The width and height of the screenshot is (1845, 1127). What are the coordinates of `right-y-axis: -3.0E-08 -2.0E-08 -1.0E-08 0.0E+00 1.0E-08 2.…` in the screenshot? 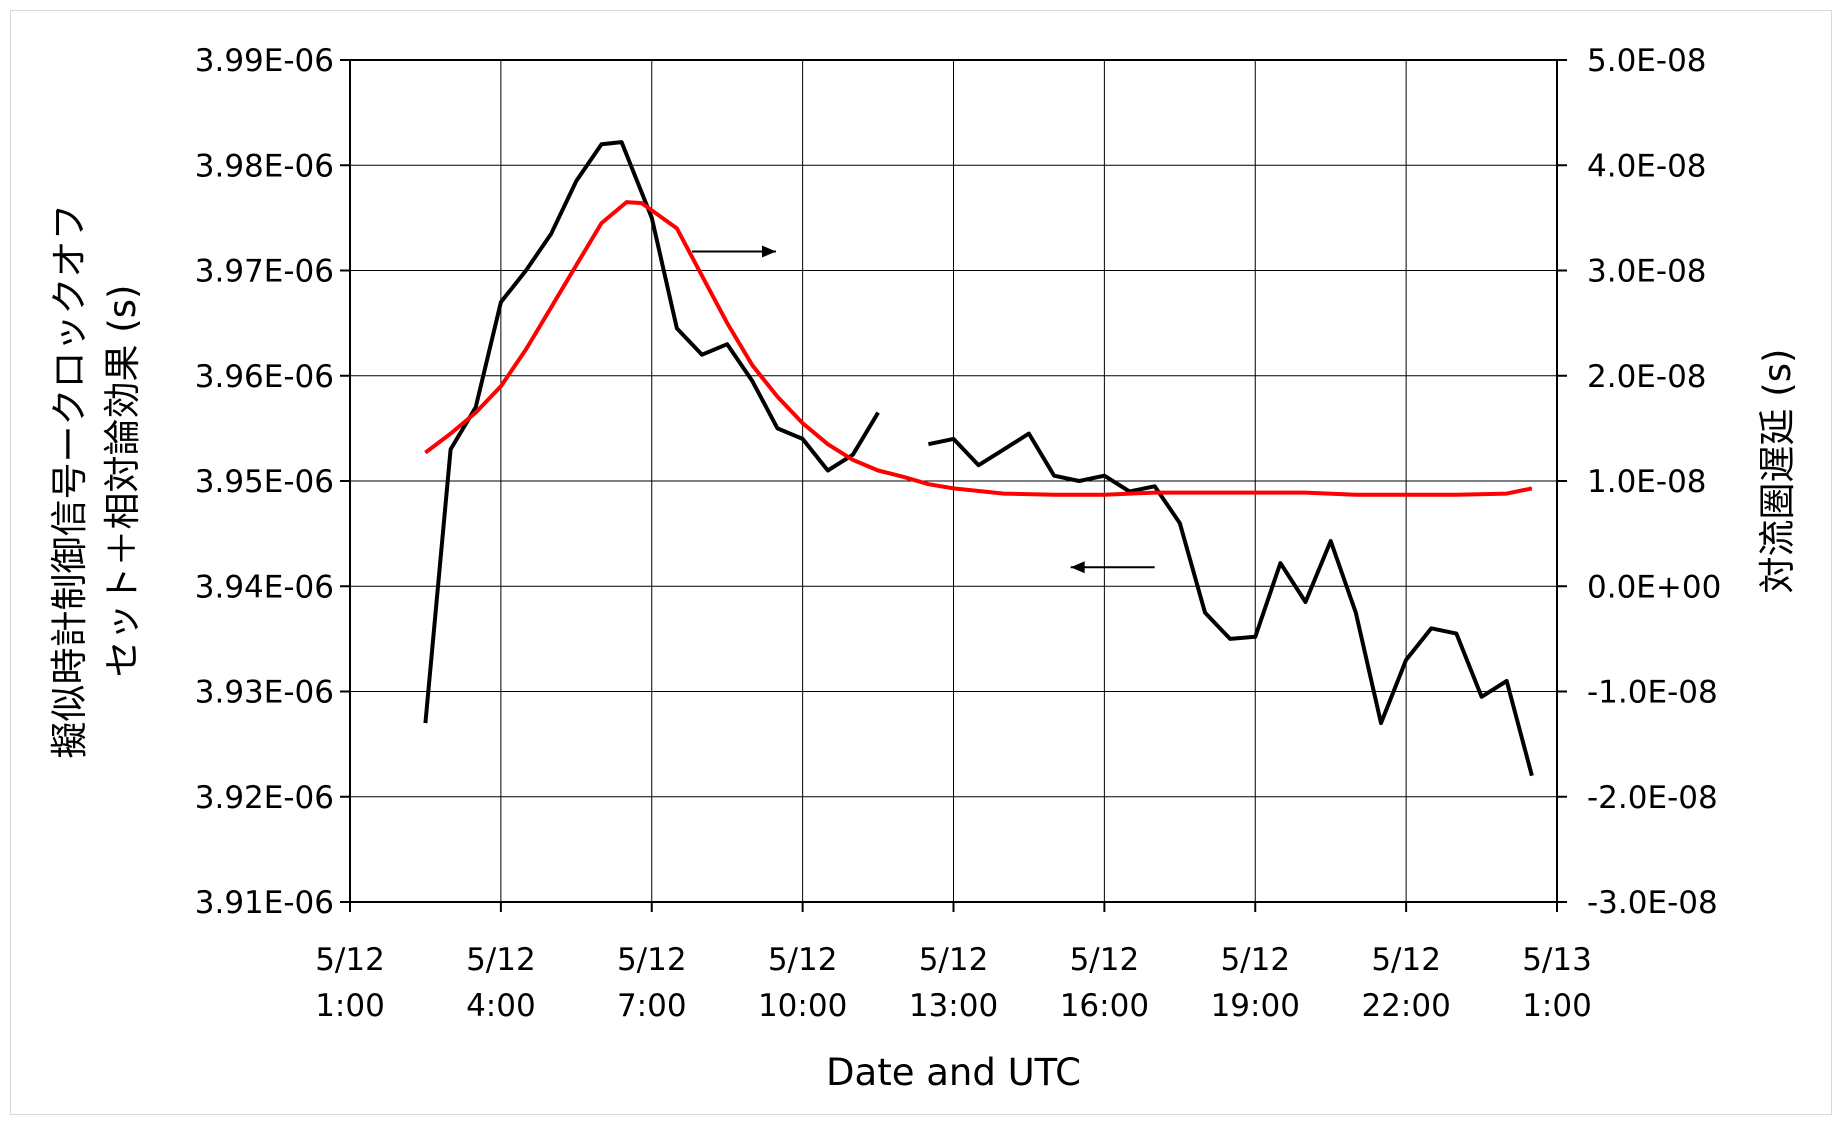 It's located at (1639, 482).